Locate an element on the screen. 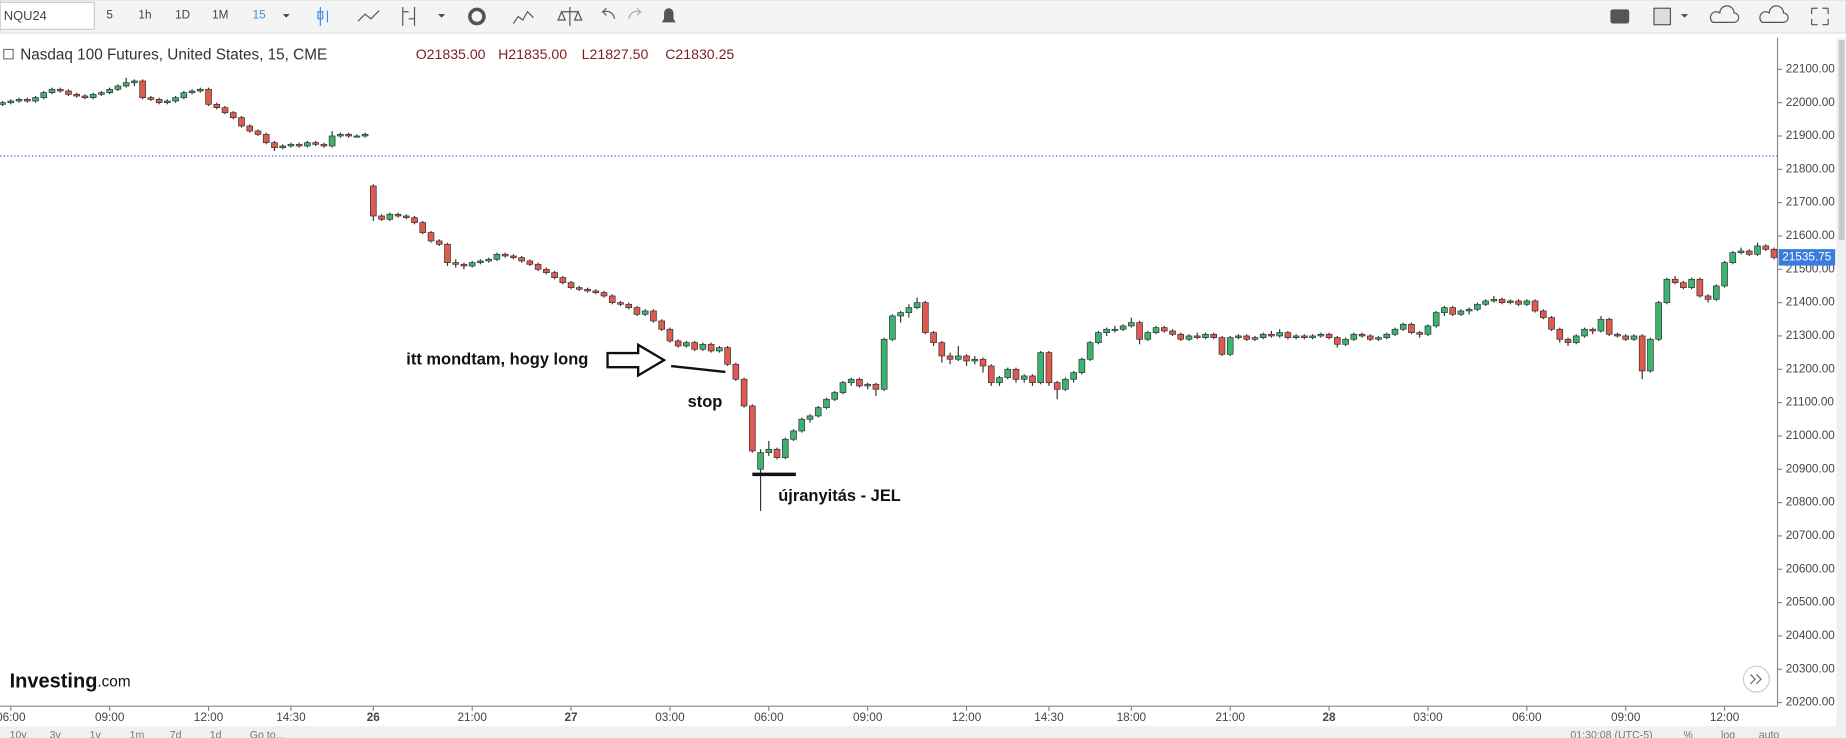 This screenshot has width=1846, height=738. undo-icon is located at coordinates (608, 13).